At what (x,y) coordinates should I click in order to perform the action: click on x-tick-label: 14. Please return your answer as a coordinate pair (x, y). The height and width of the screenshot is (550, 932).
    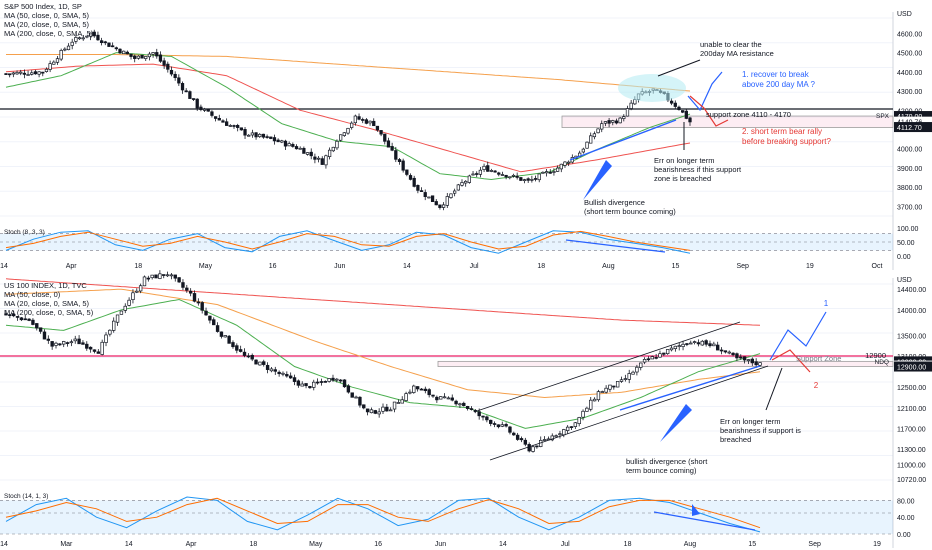
    Looking at the image, I should click on (129, 544).